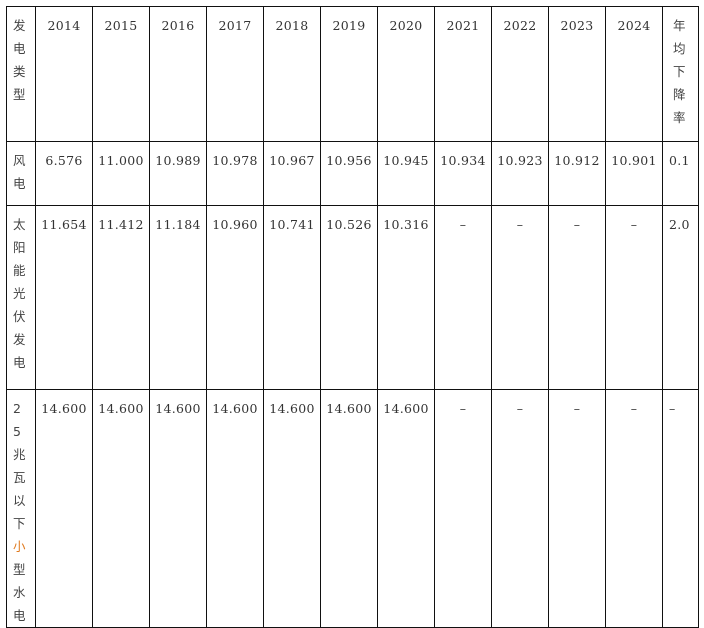 This screenshot has height=628, width=704. What do you see at coordinates (178, 297) in the screenshot?
I see `cell: 11.184` at bounding box center [178, 297].